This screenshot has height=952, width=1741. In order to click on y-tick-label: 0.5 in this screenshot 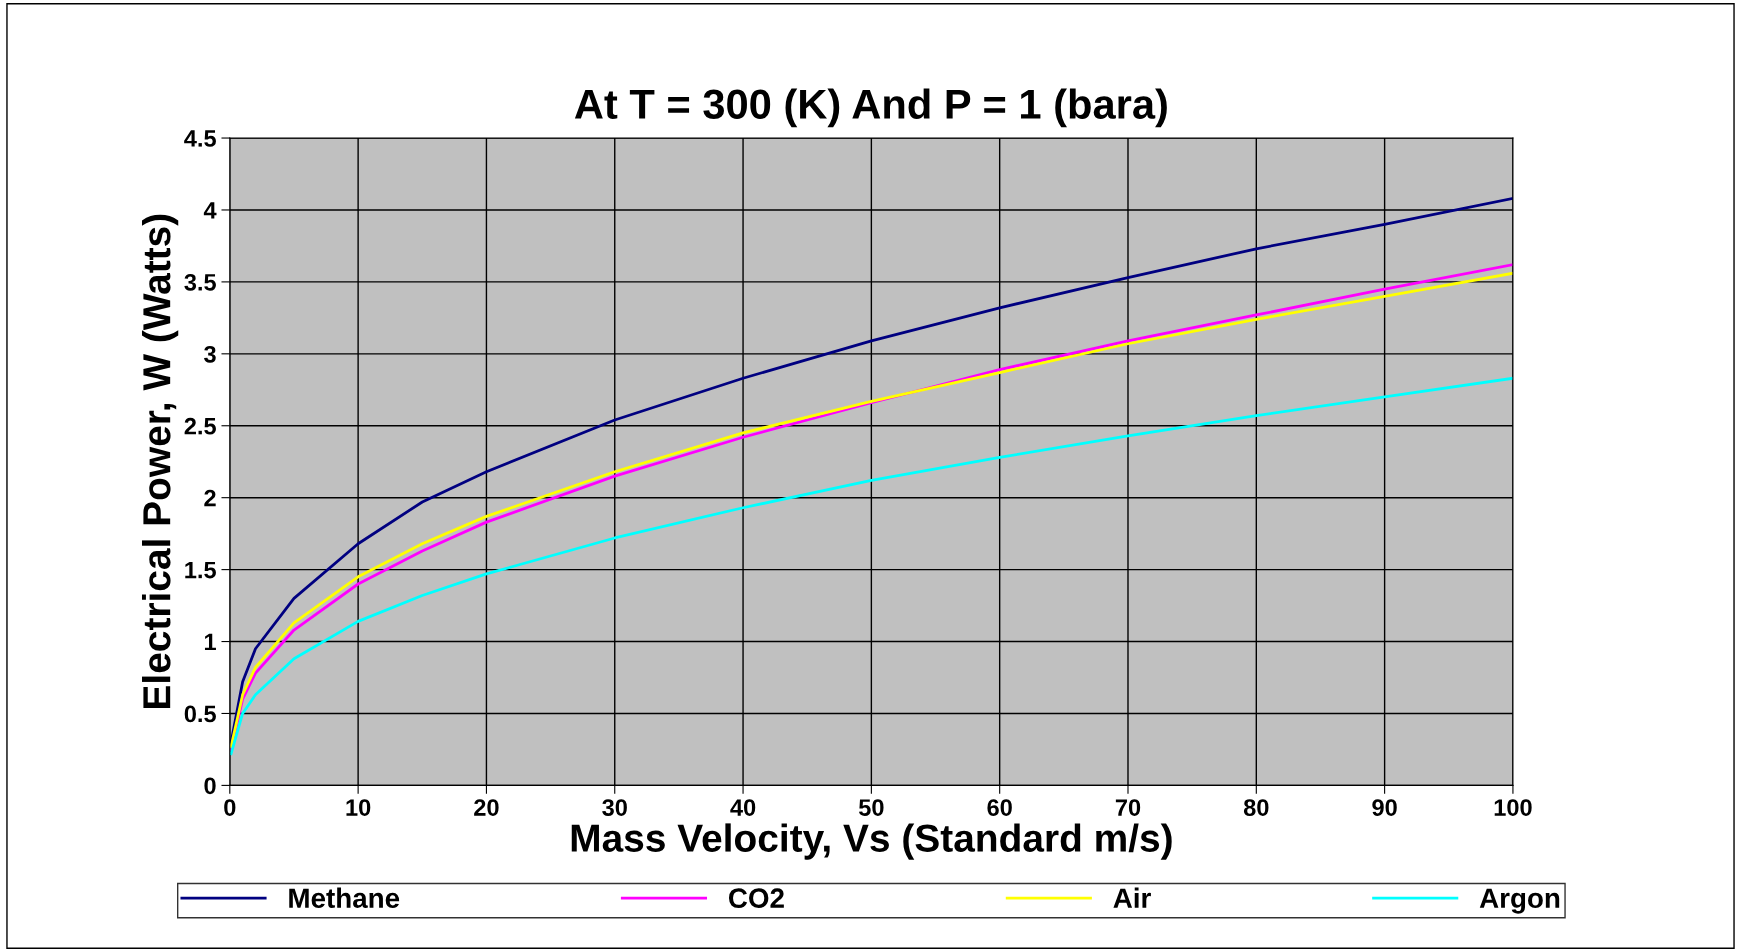, I will do `click(200, 714)`.